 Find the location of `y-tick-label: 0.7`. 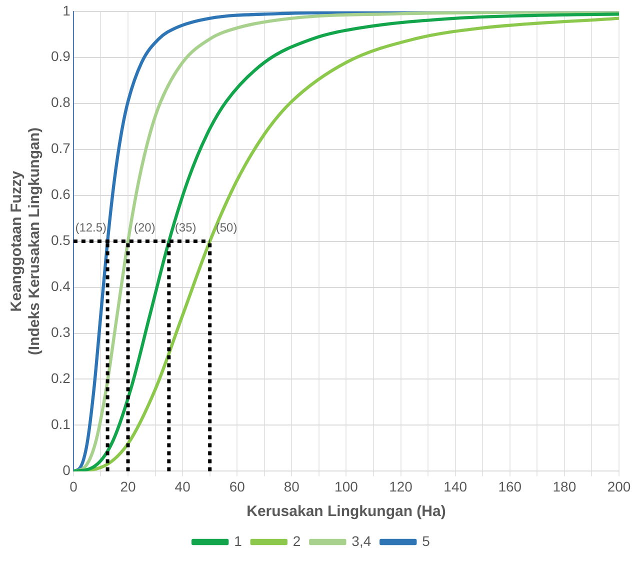

y-tick-label: 0.7 is located at coordinates (60, 148).